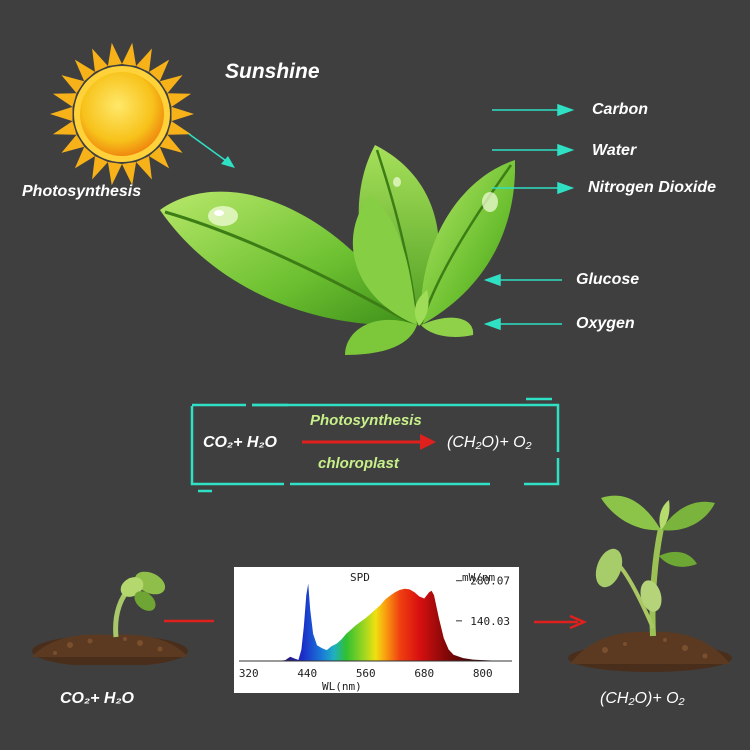 This screenshot has width=750, height=750. Describe the element at coordinates (272, 71) in the screenshot. I see `sunshine-title: Sunshine` at that location.